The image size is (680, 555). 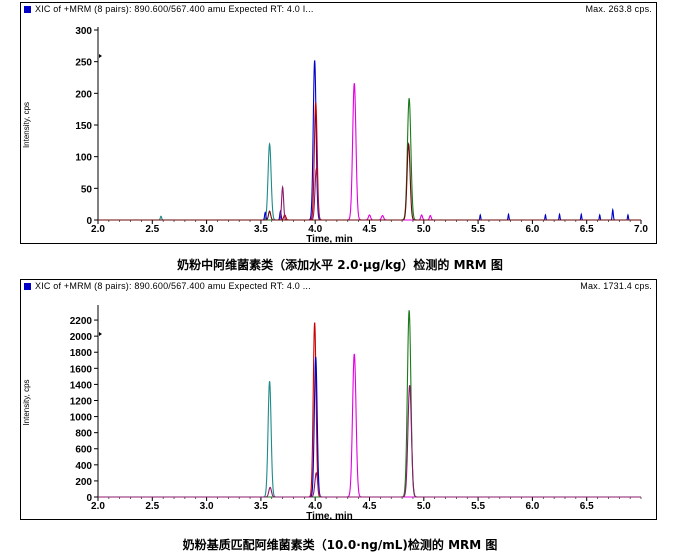 I want to click on y-tick-label: 2000, so click(x=81, y=337).